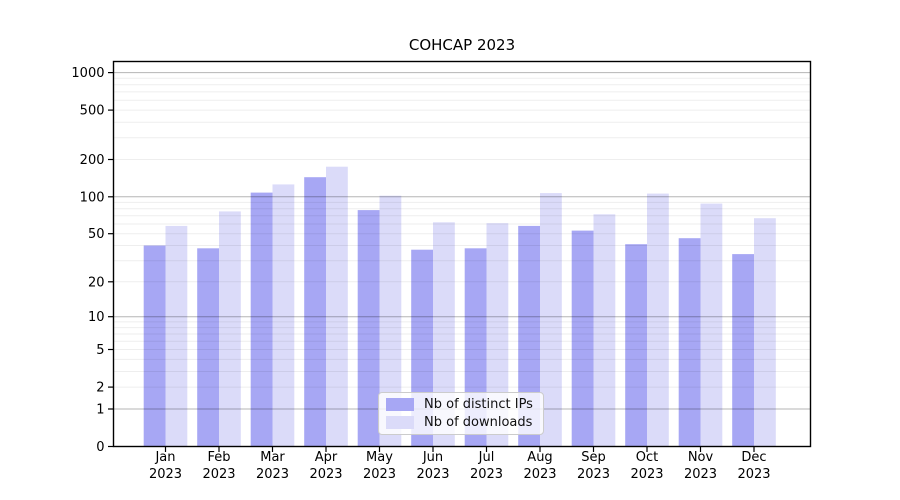 This screenshot has height=500, width=900. What do you see at coordinates (96, 234) in the screenshot?
I see `y-tick-label: 50` at bounding box center [96, 234].